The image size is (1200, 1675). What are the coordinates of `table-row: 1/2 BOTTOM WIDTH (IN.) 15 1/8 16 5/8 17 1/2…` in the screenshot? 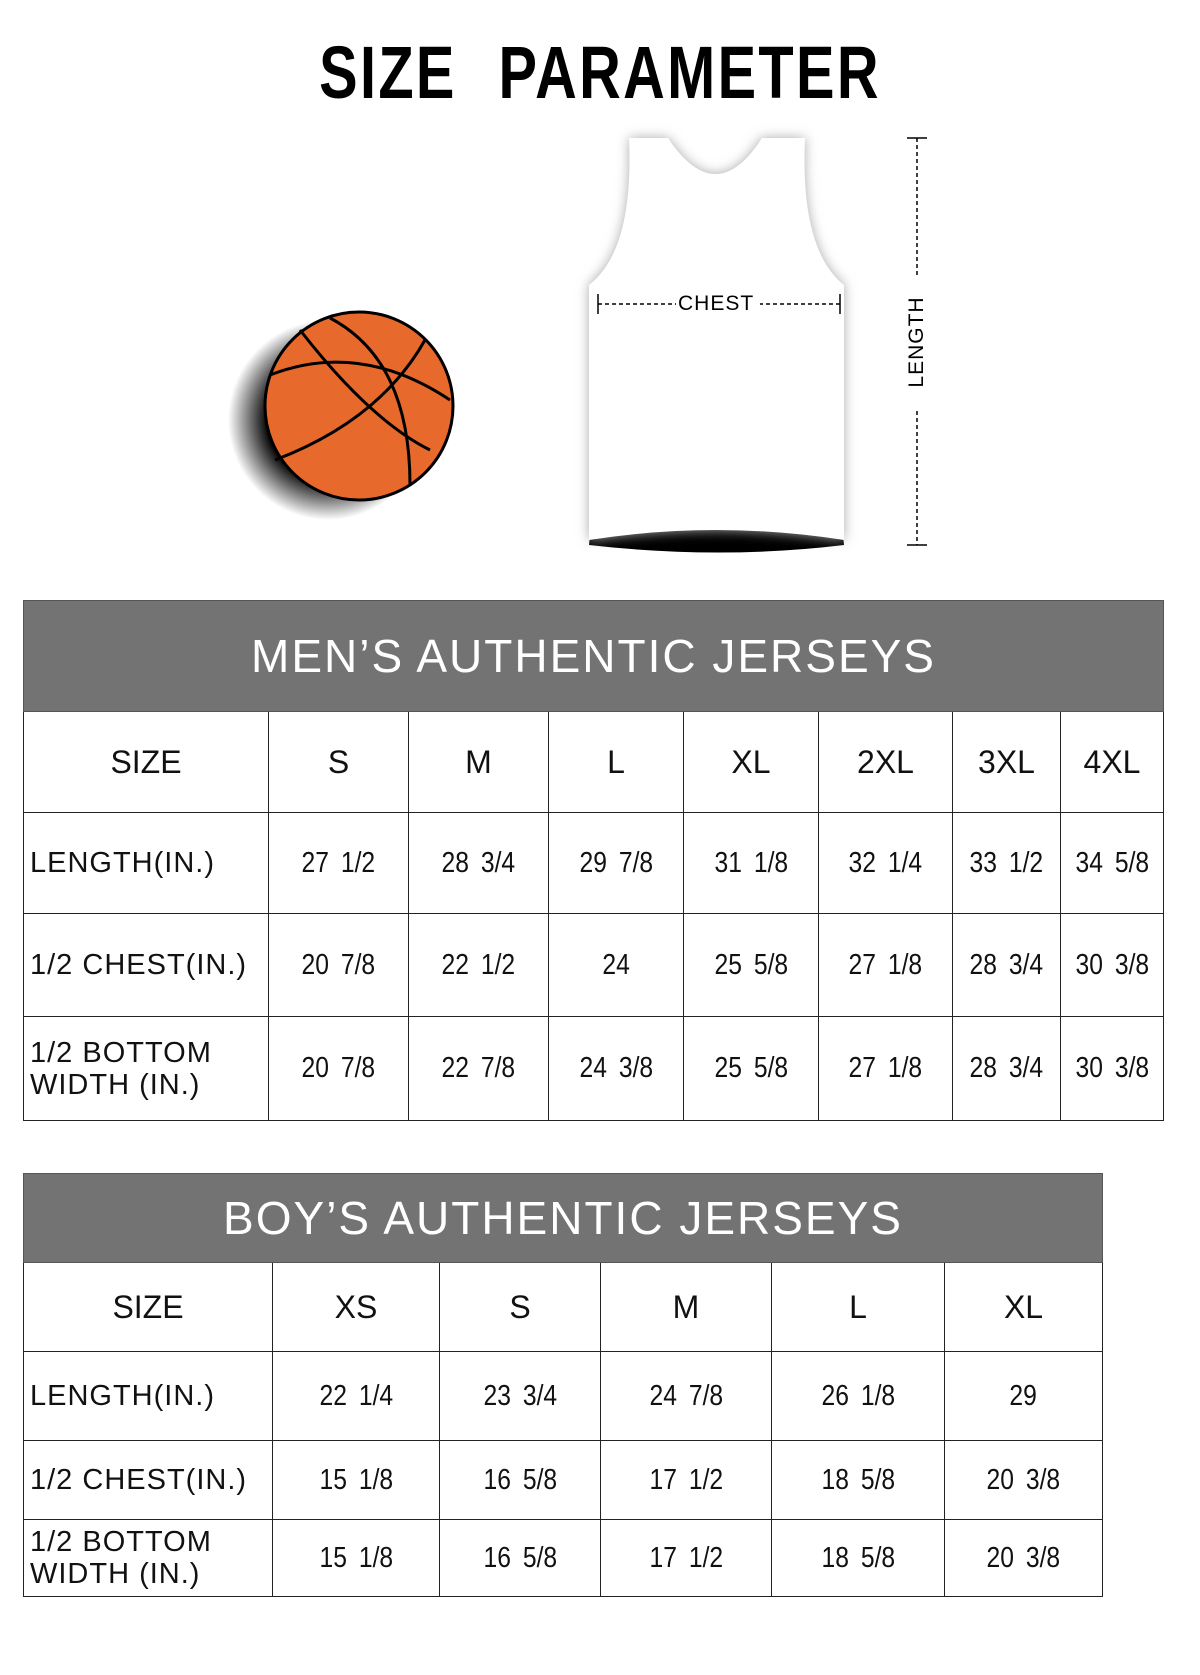 It's located at (563, 1558).